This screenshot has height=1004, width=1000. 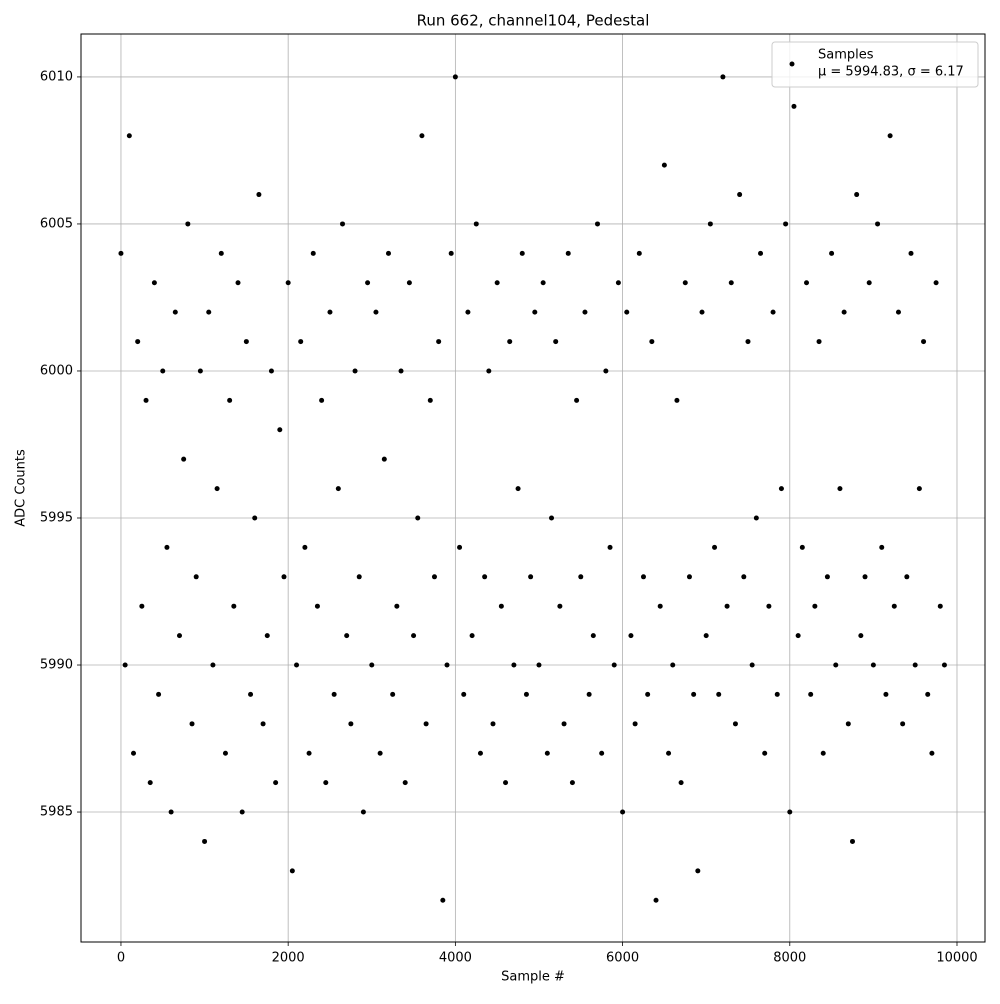 What do you see at coordinates (21, 488) in the screenshot?
I see `y-axis-label: ADC Counts` at bounding box center [21, 488].